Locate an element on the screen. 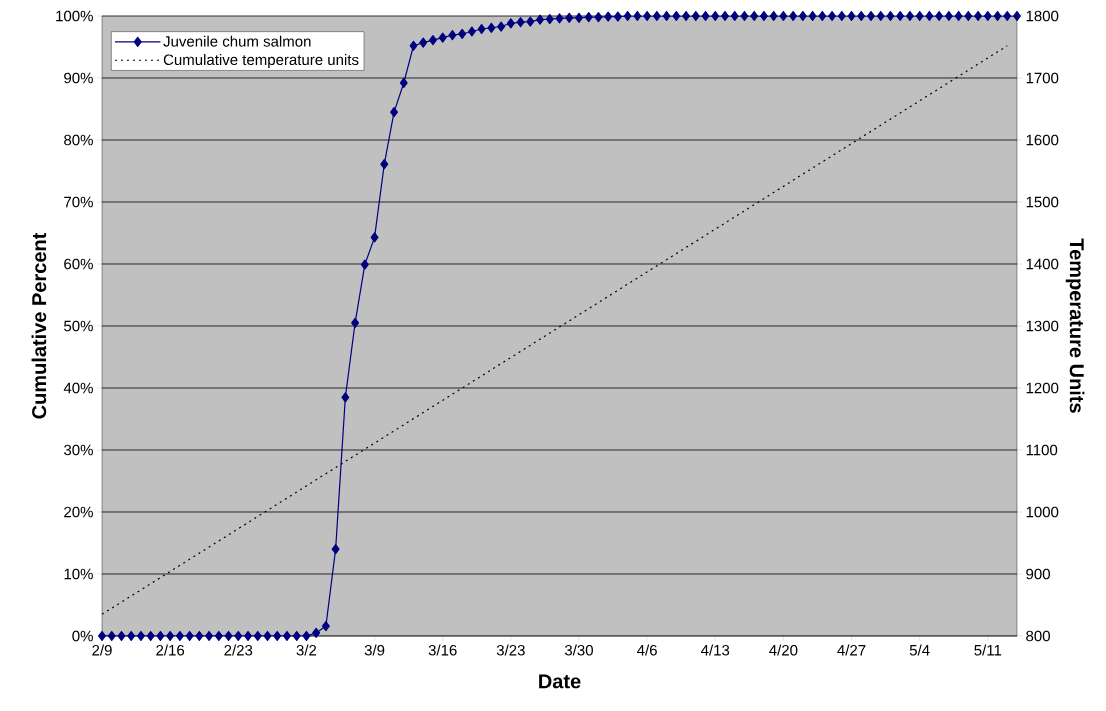 The height and width of the screenshot is (711, 1106). x-tick-label: 3/2 is located at coordinates (306, 650).